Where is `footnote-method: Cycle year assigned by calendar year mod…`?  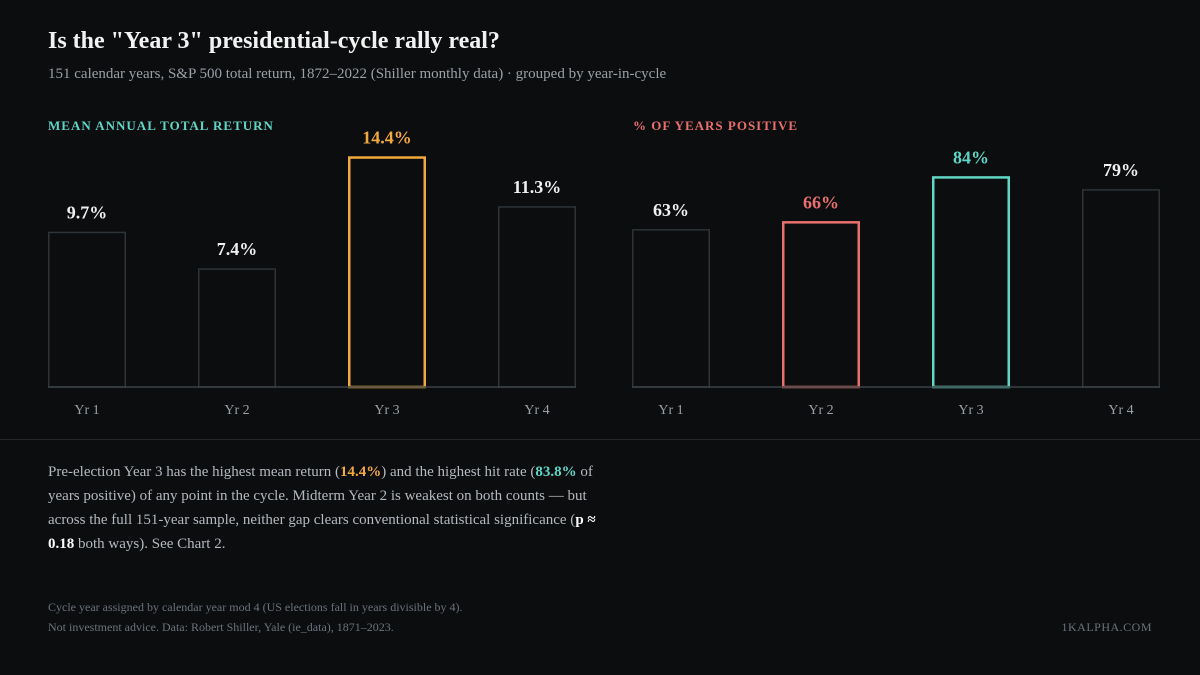
footnote-method: Cycle year assigned by calendar year mod… is located at coordinates (255, 607).